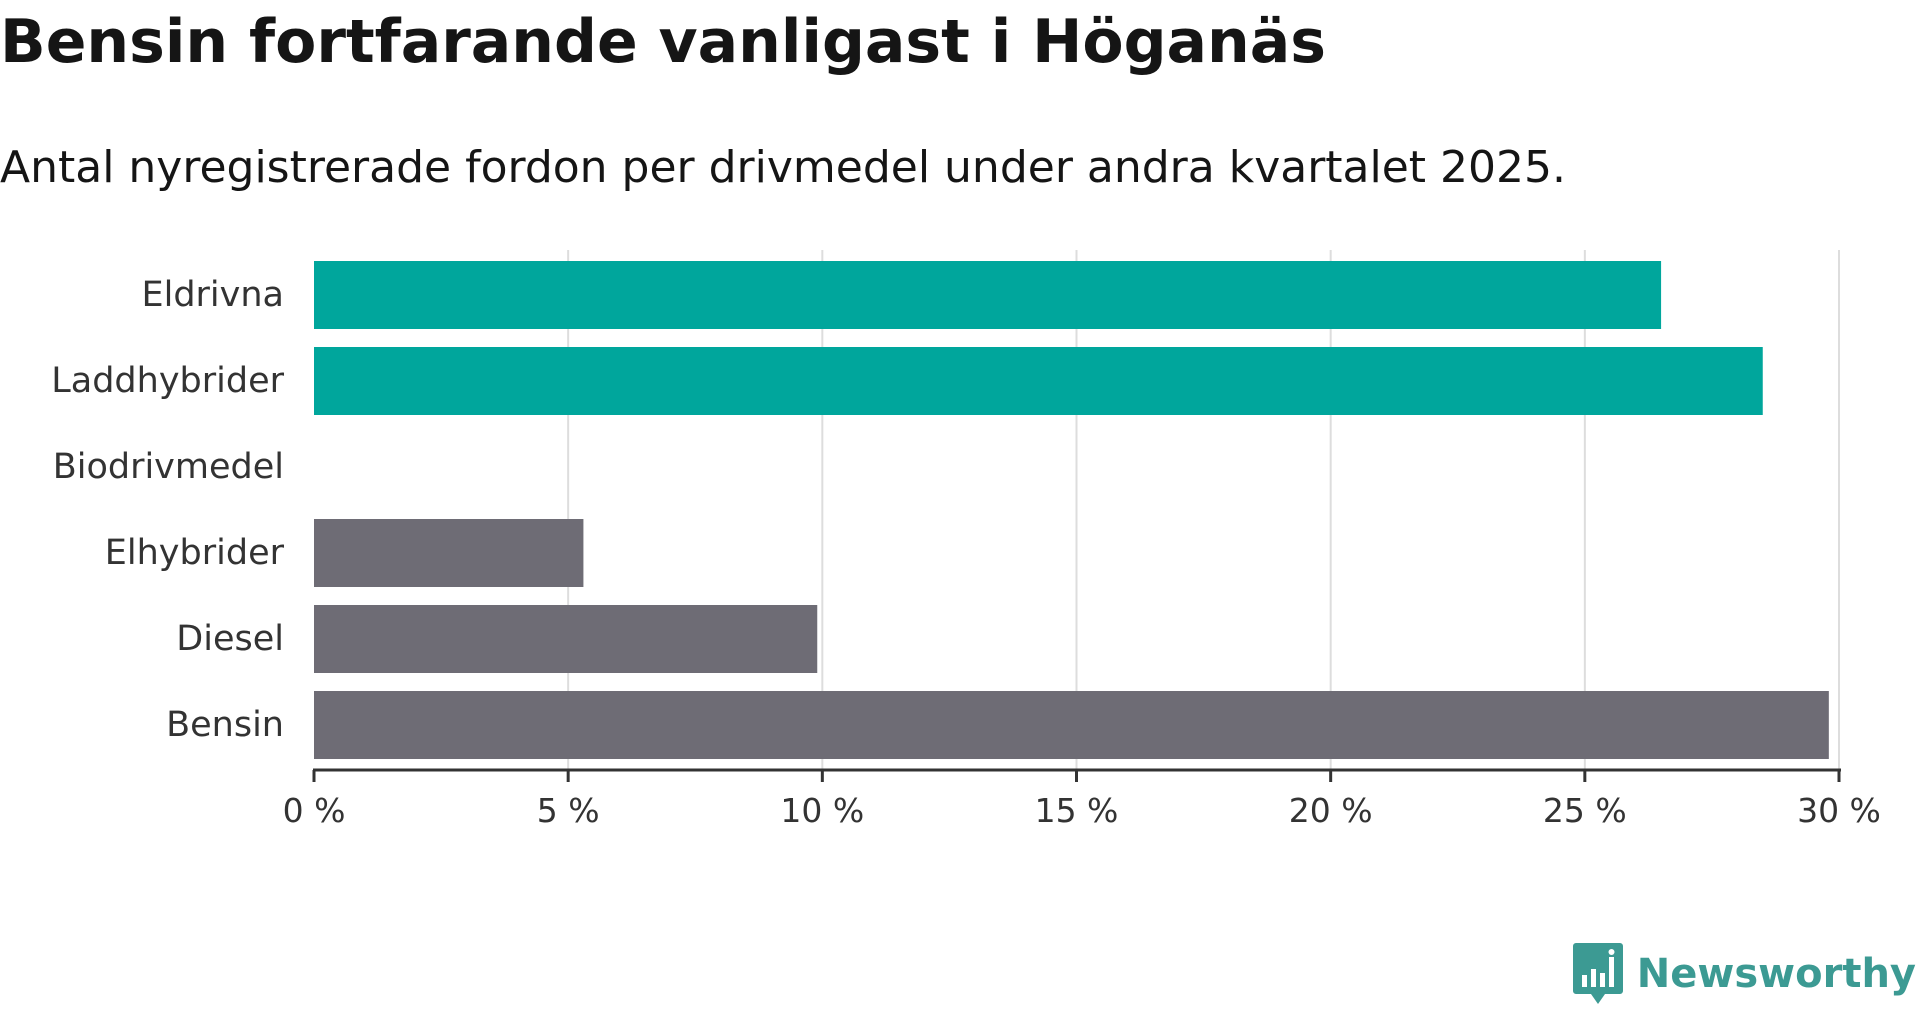 Image resolution: width=1920 pixels, height=1010 pixels. What do you see at coordinates (568, 810) in the screenshot?
I see `x-tick-label: 5 %` at bounding box center [568, 810].